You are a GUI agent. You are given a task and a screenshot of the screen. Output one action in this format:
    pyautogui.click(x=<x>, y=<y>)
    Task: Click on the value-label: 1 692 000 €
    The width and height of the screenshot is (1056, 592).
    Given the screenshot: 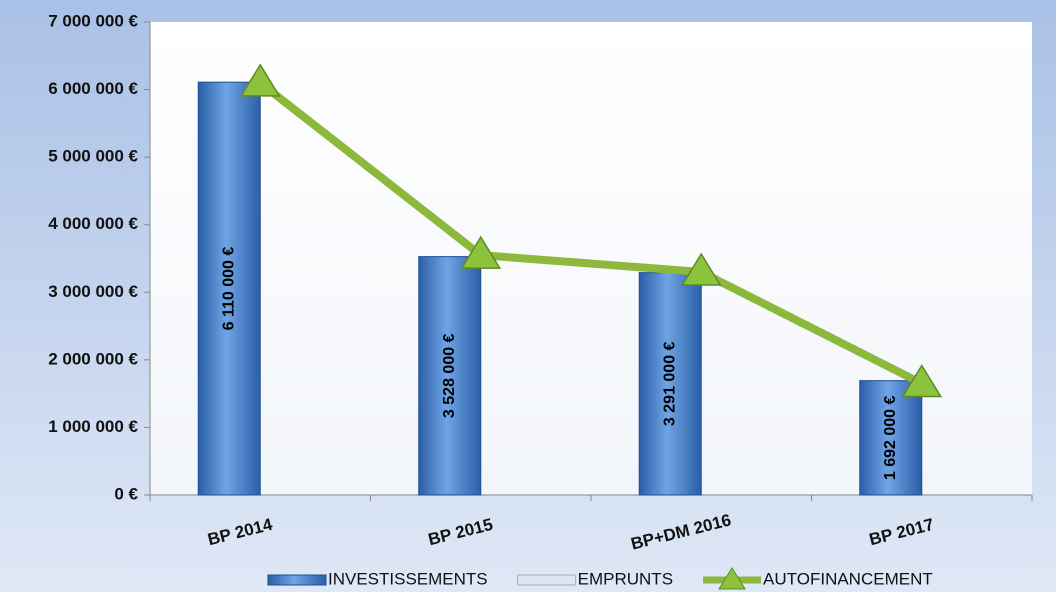 What is the action you would take?
    pyautogui.click(x=890, y=437)
    